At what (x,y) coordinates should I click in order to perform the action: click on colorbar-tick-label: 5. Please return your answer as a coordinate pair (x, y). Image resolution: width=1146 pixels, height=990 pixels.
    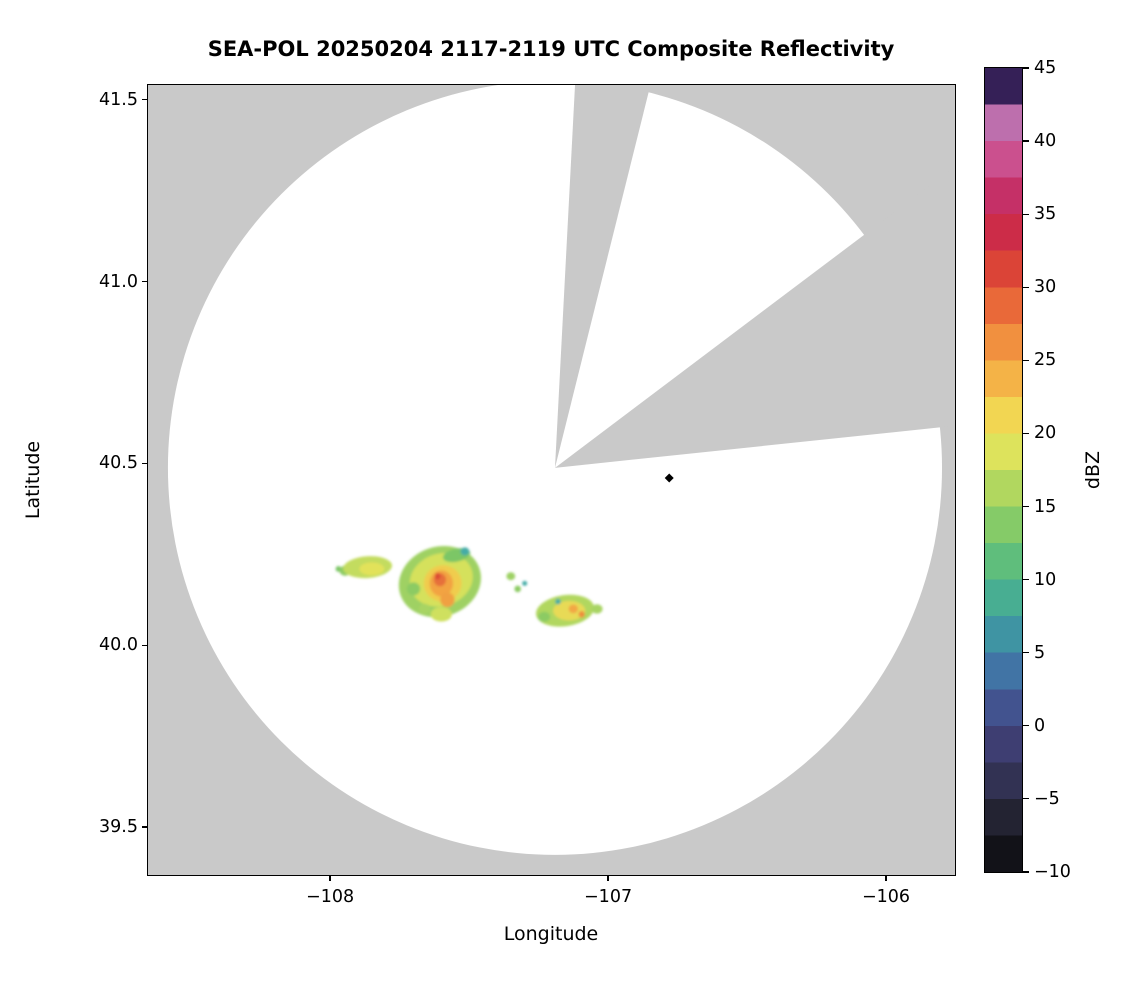
    Looking at the image, I should click on (1040, 652).